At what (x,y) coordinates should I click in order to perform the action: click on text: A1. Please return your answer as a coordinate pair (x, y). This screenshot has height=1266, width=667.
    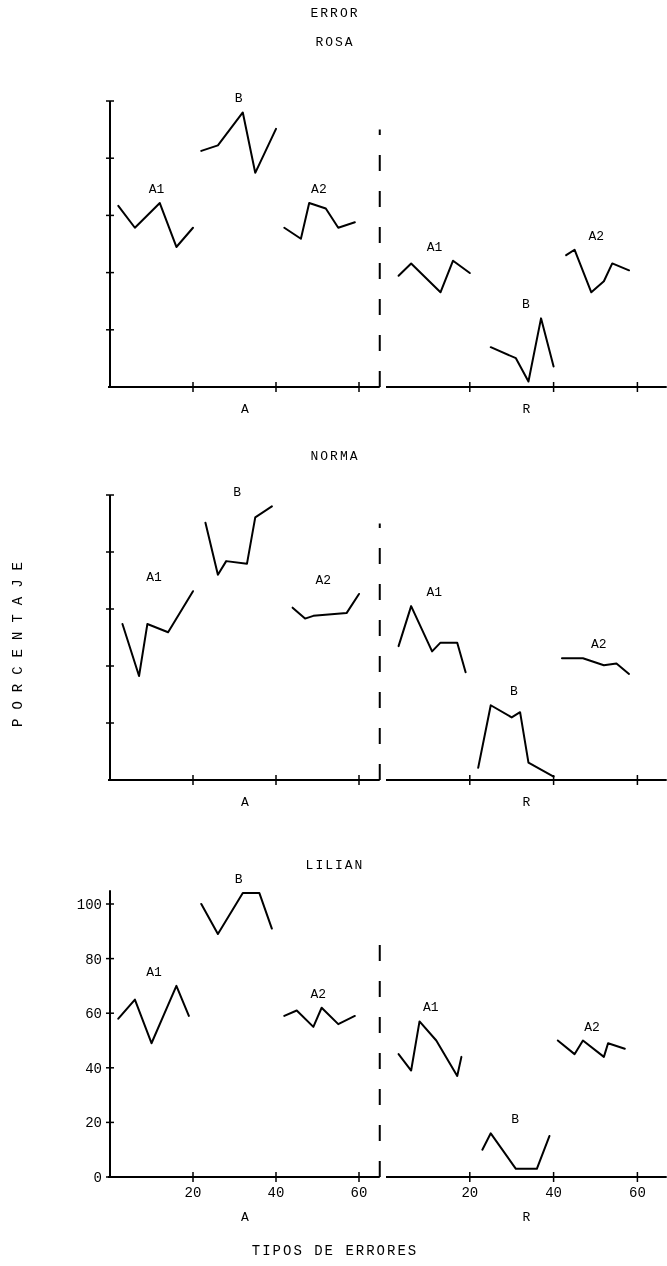
    Looking at the image, I should click on (154, 578).